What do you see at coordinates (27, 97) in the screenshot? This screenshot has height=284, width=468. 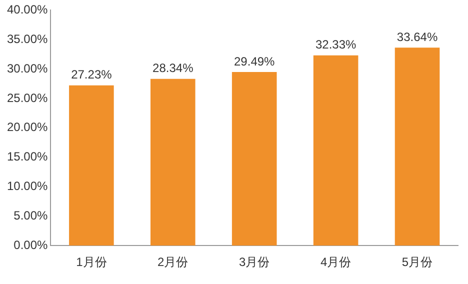 I see `y-tick-label: 25.00%` at bounding box center [27, 97].